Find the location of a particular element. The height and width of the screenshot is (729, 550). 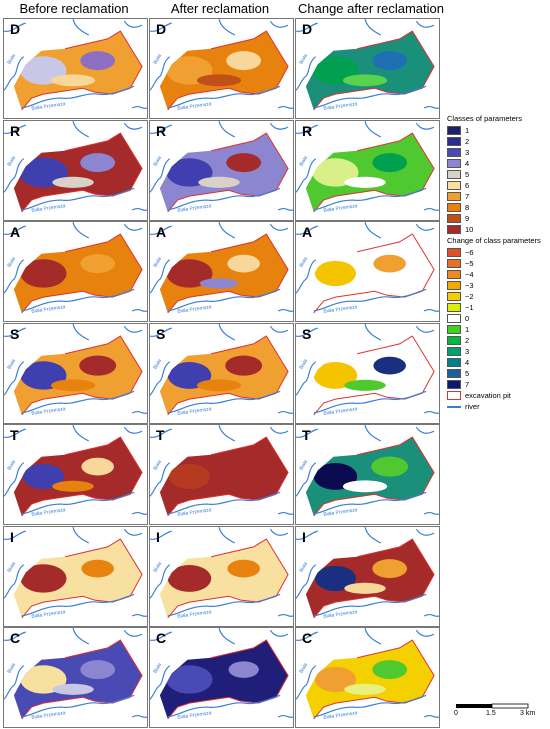

panel-letter: A is located at coordinates (161, 232).